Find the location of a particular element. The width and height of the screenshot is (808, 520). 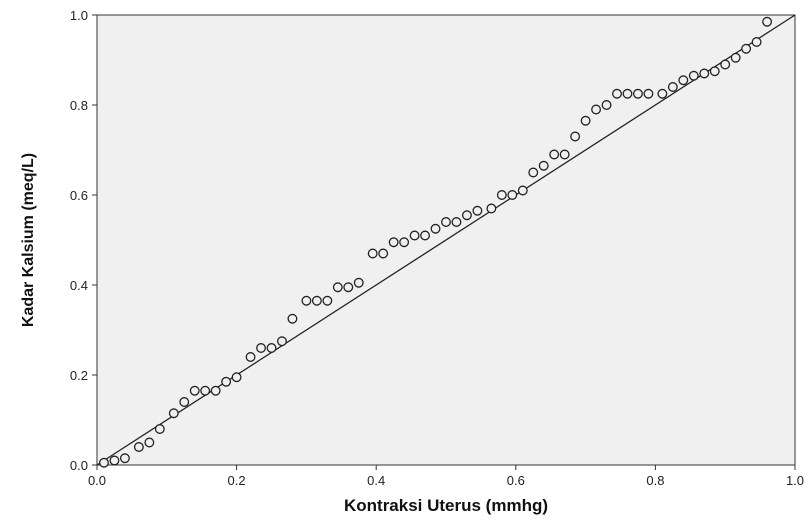

y-tick-label: 0.8 is located at coordinates (79, 105).